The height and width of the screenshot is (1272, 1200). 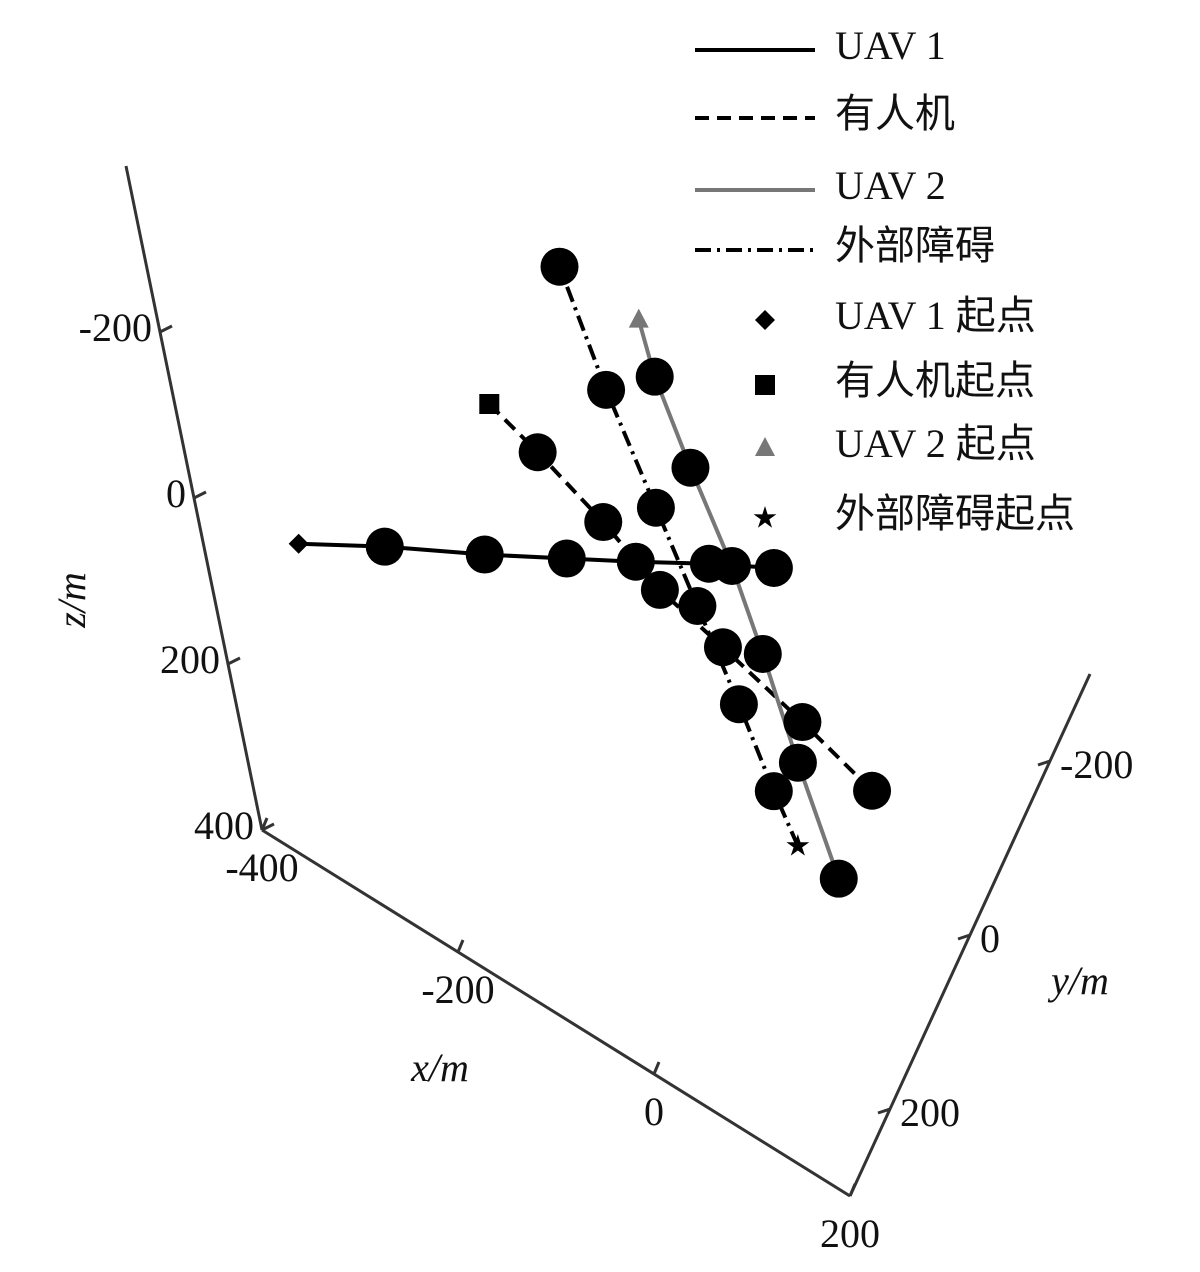 What do you see at coordinates (890, 185) in the screenshot?
I see `legend-label: UAV 2` at bounding box center [890, 185].